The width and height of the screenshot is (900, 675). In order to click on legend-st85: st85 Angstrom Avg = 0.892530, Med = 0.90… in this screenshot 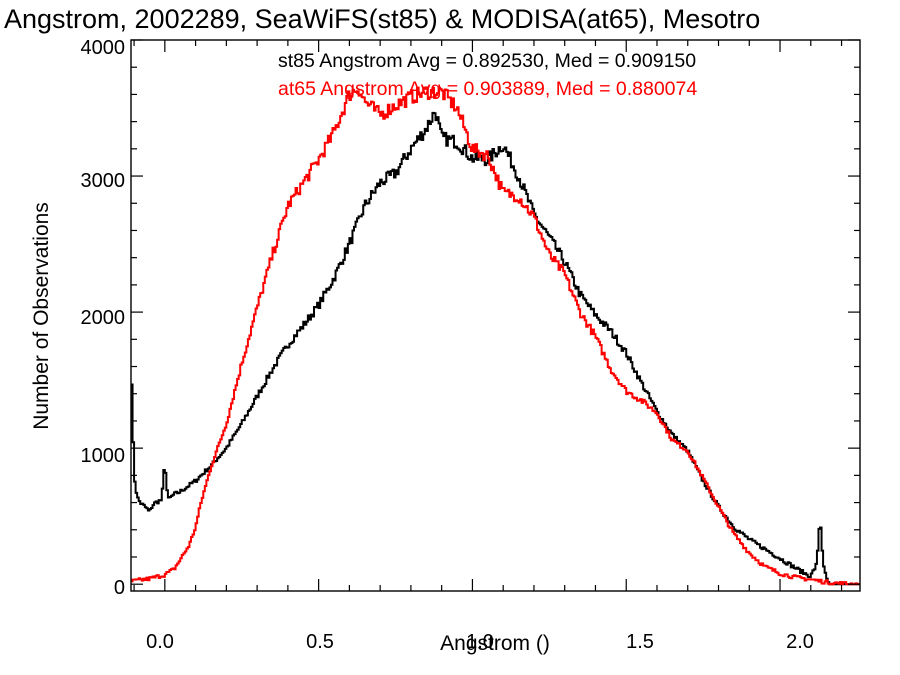, I will do `click(487, 61)`.